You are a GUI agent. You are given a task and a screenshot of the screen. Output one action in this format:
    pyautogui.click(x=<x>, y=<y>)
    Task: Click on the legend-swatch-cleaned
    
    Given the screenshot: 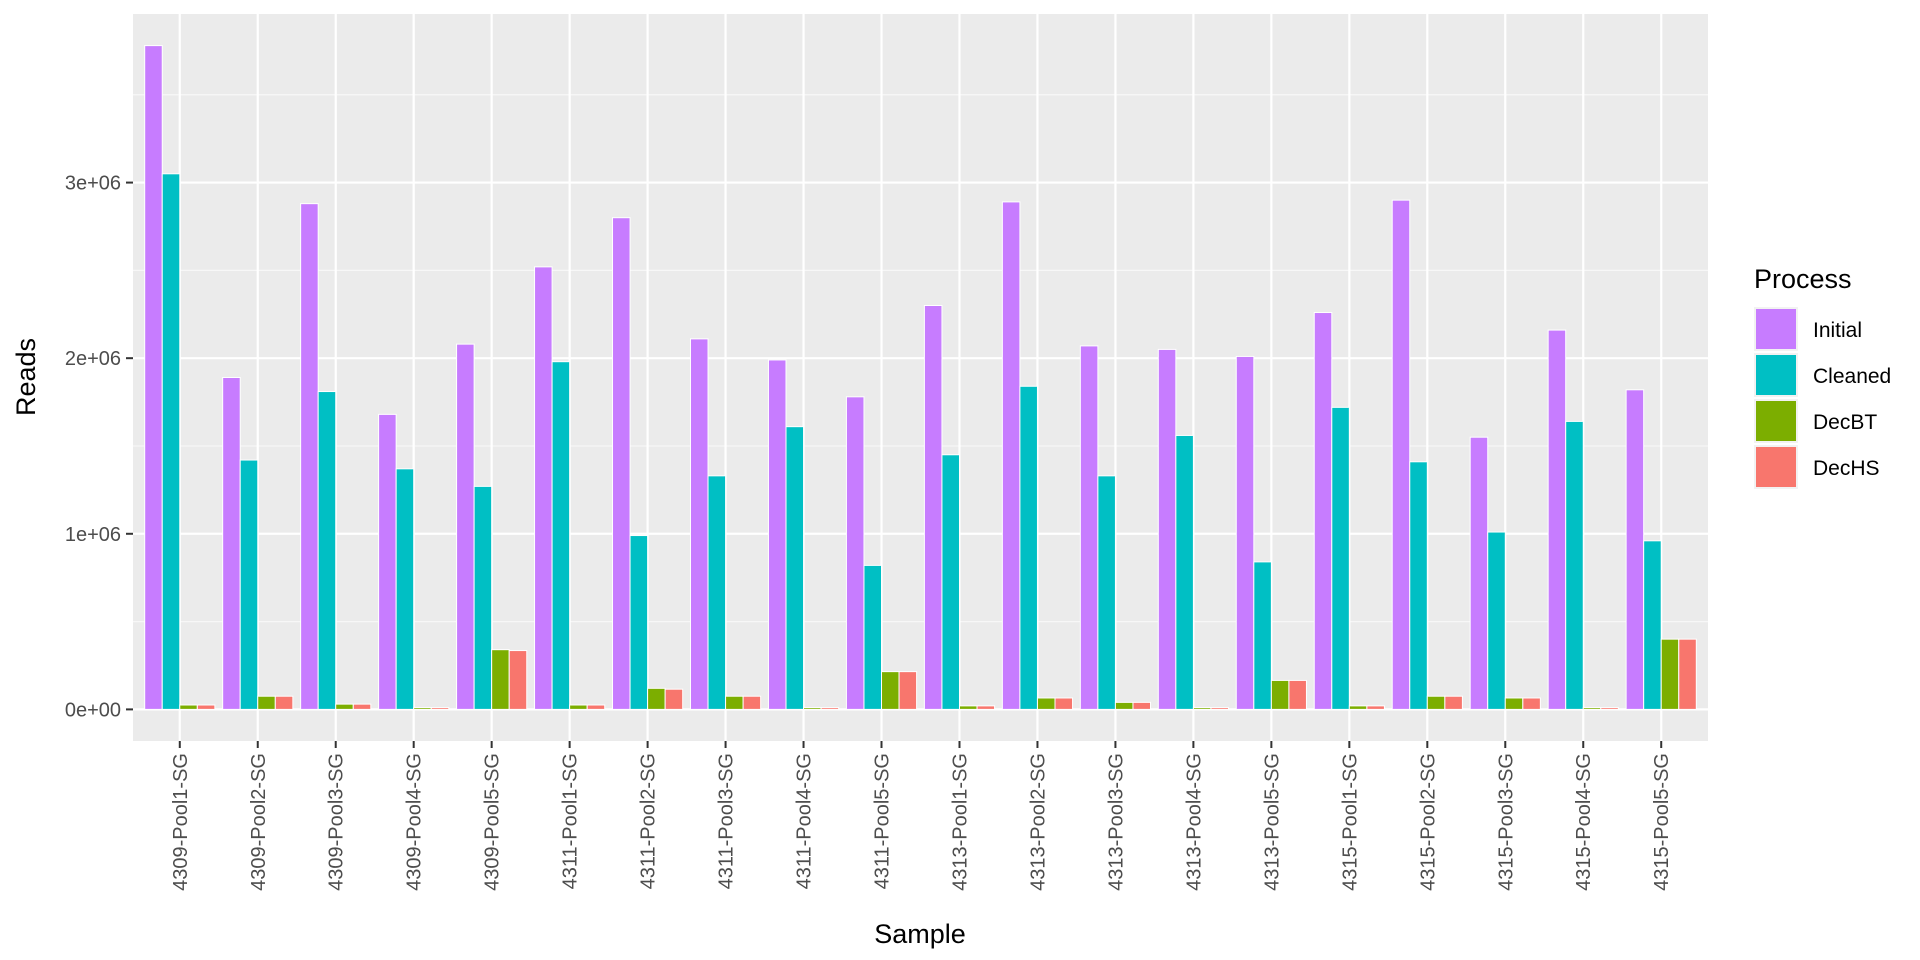 What is the action you would take?
    pyautogui.click(x=1776, y=375)
    